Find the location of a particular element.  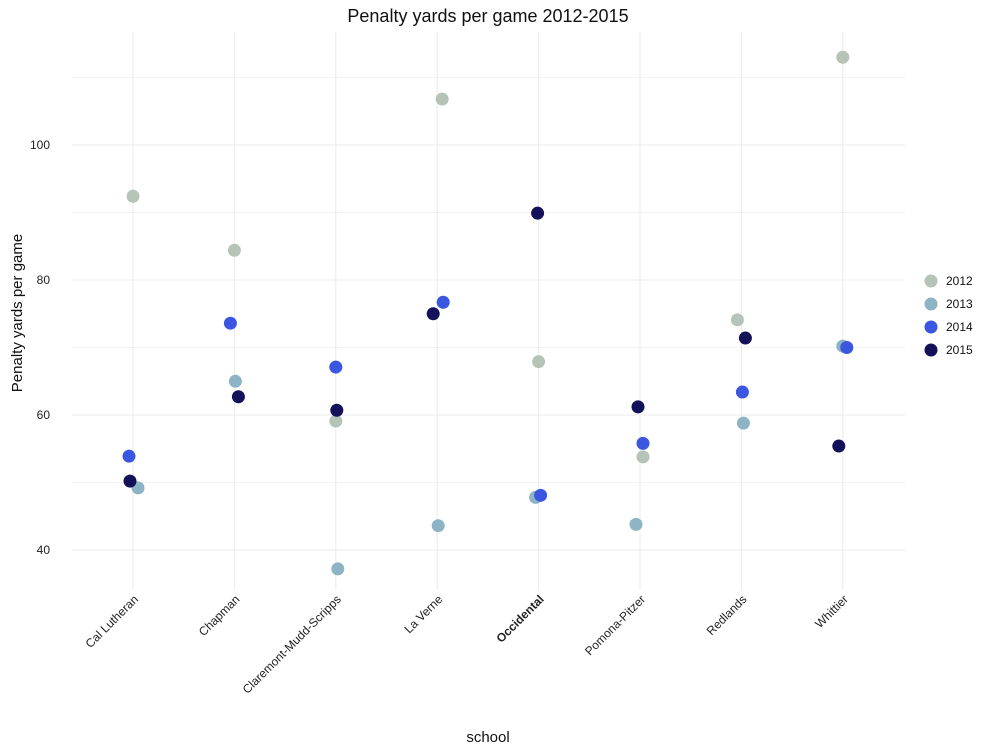

legend: 2012 2013 2014 2015 is located at coordinates (948, 315).